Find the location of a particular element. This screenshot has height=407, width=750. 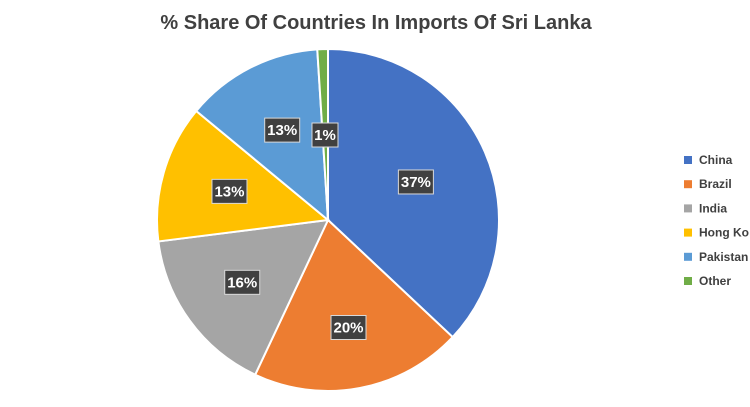

data-label-text: 37% is located at coordinates (416, 182).